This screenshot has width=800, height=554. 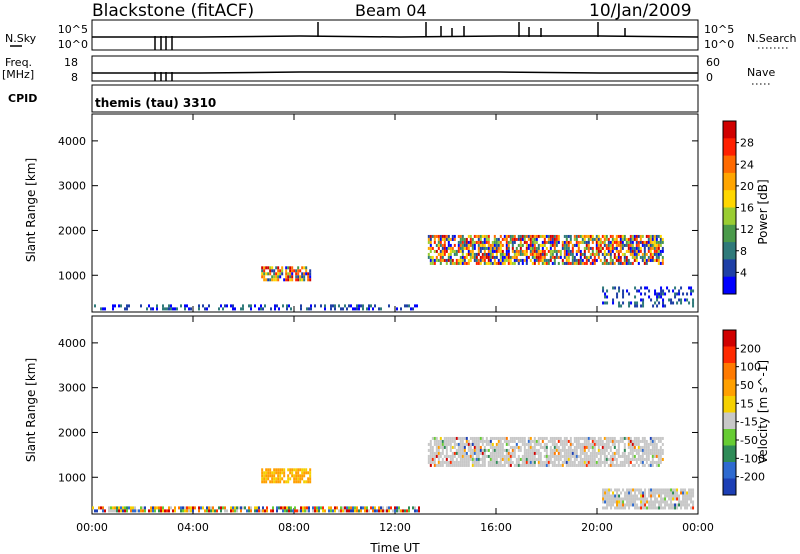 What do you see at coordinates (391, 10) in the screenshot?
I see `beam-title: Beam 04` at bounding box center [391, 10].